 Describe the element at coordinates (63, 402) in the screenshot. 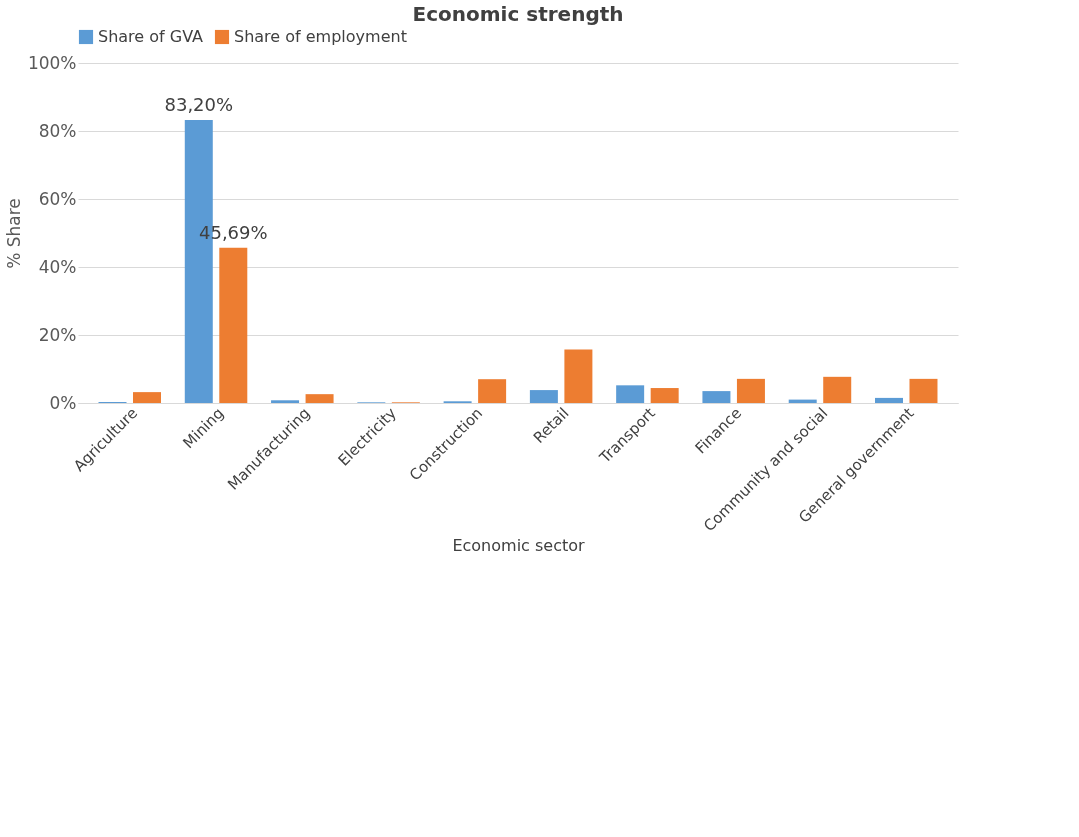

I see `y-tick-label: 0%` at that location.